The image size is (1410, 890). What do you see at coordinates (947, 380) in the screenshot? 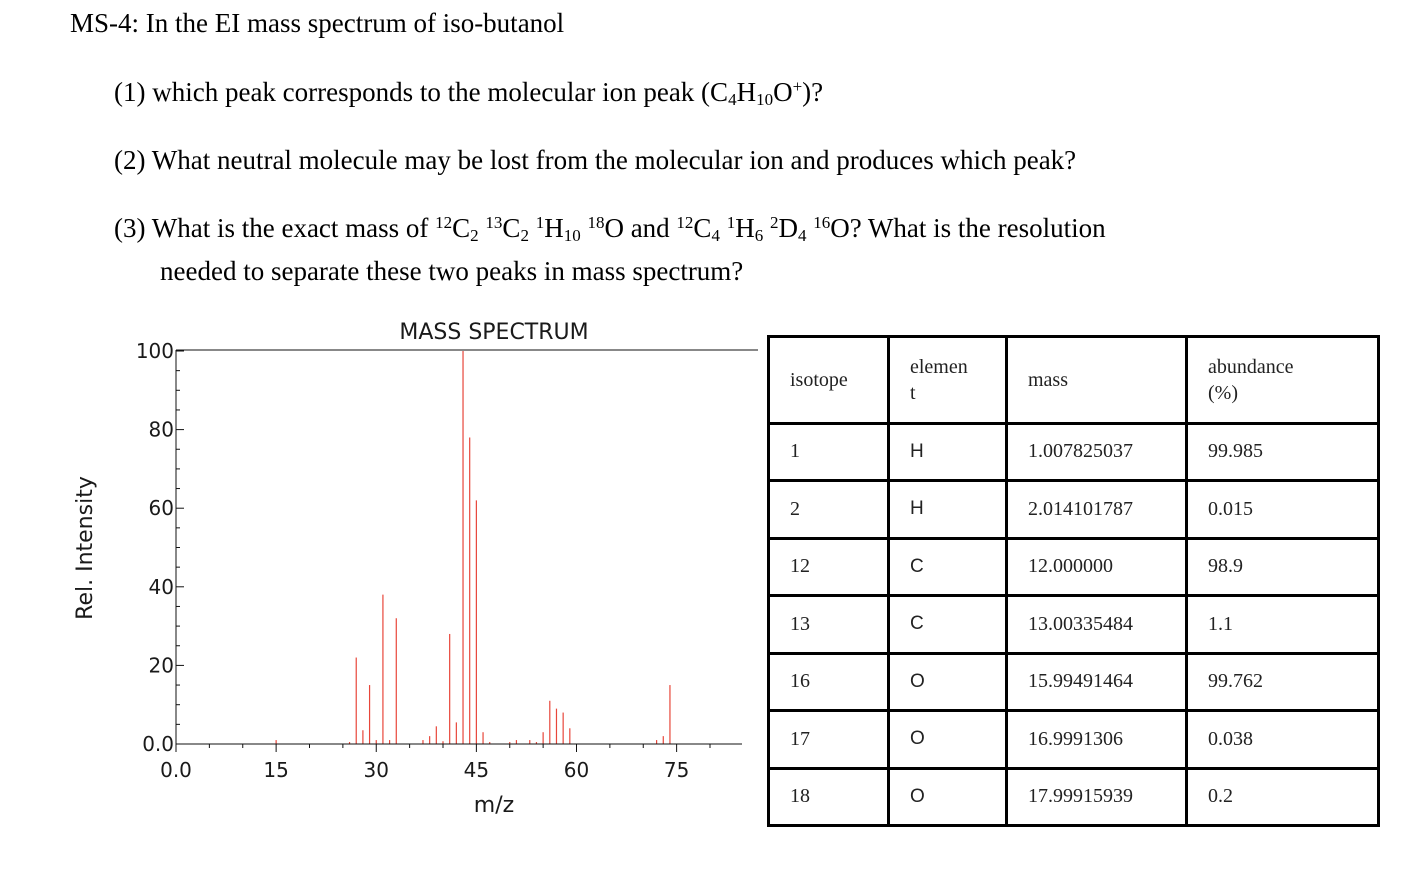
I see `header-element: elemen t` at bounding box center [947, 380].